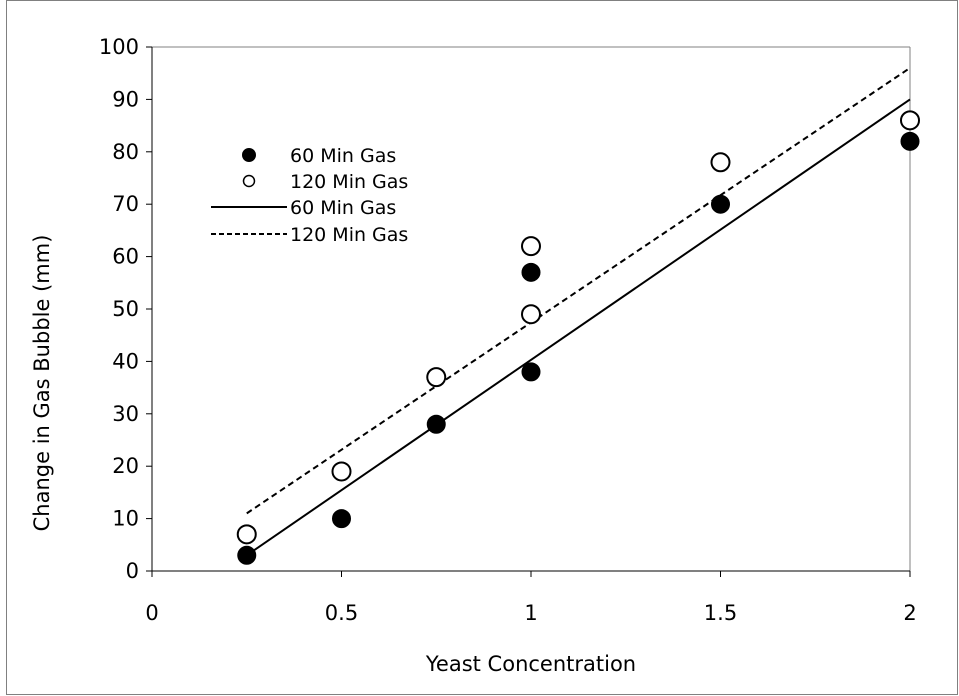 The height and width of the screenshot is (696, 959). Describe the element at coordinates (119, 47) in the screenshot. I see `y-tick-label: 100` at that location.